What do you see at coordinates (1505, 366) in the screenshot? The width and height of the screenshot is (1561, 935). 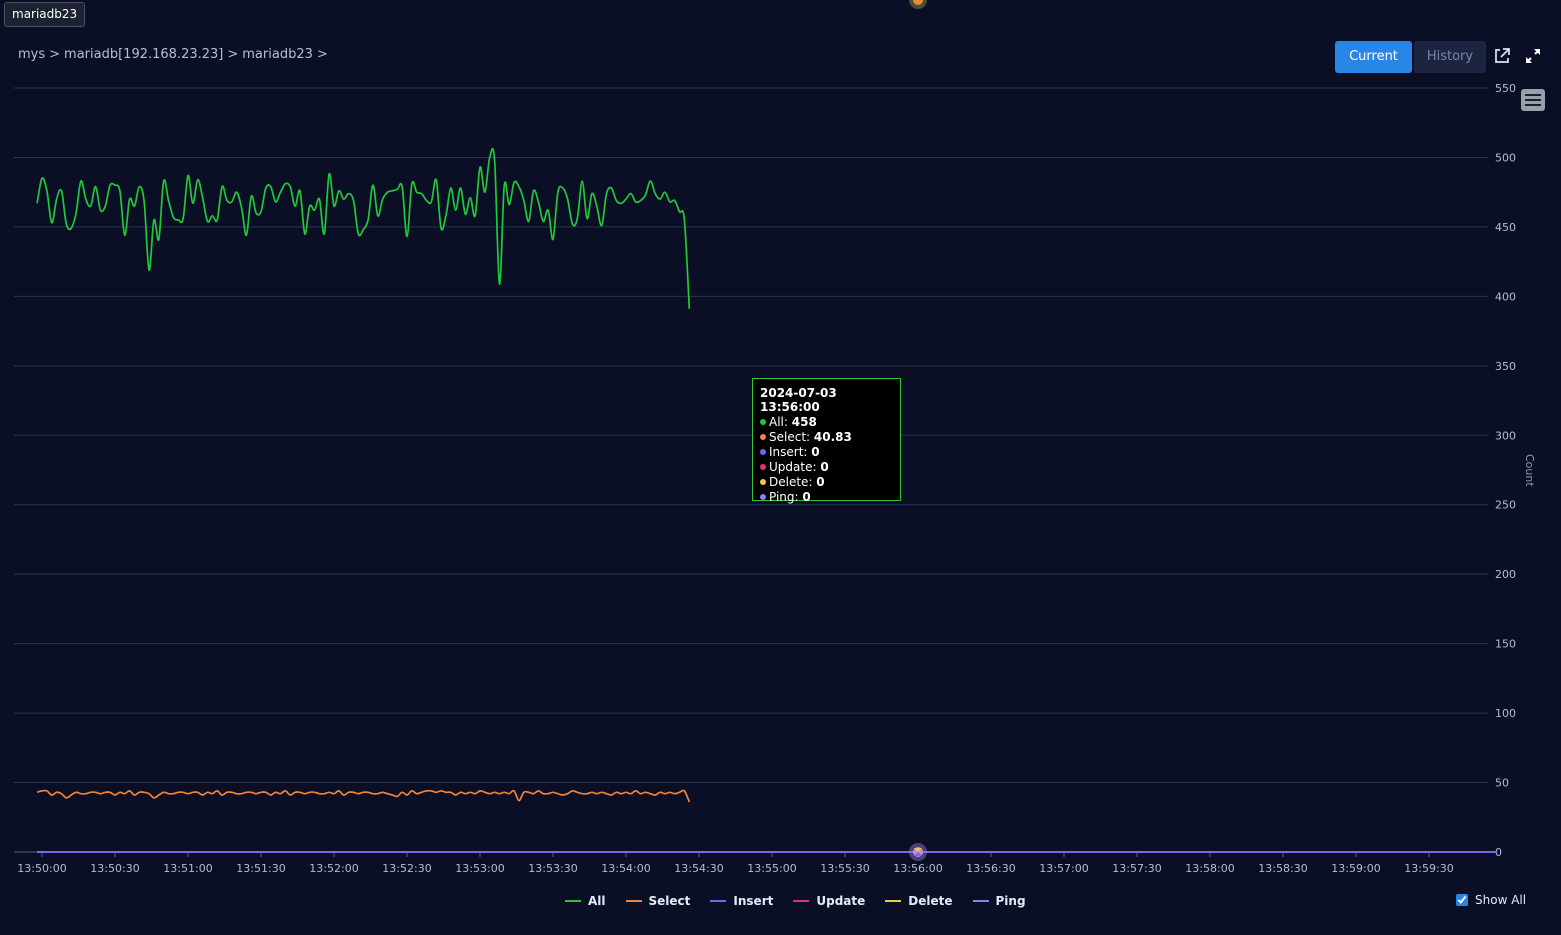 I see `y-tick-label: 350` at bounding box center [1505, 366].